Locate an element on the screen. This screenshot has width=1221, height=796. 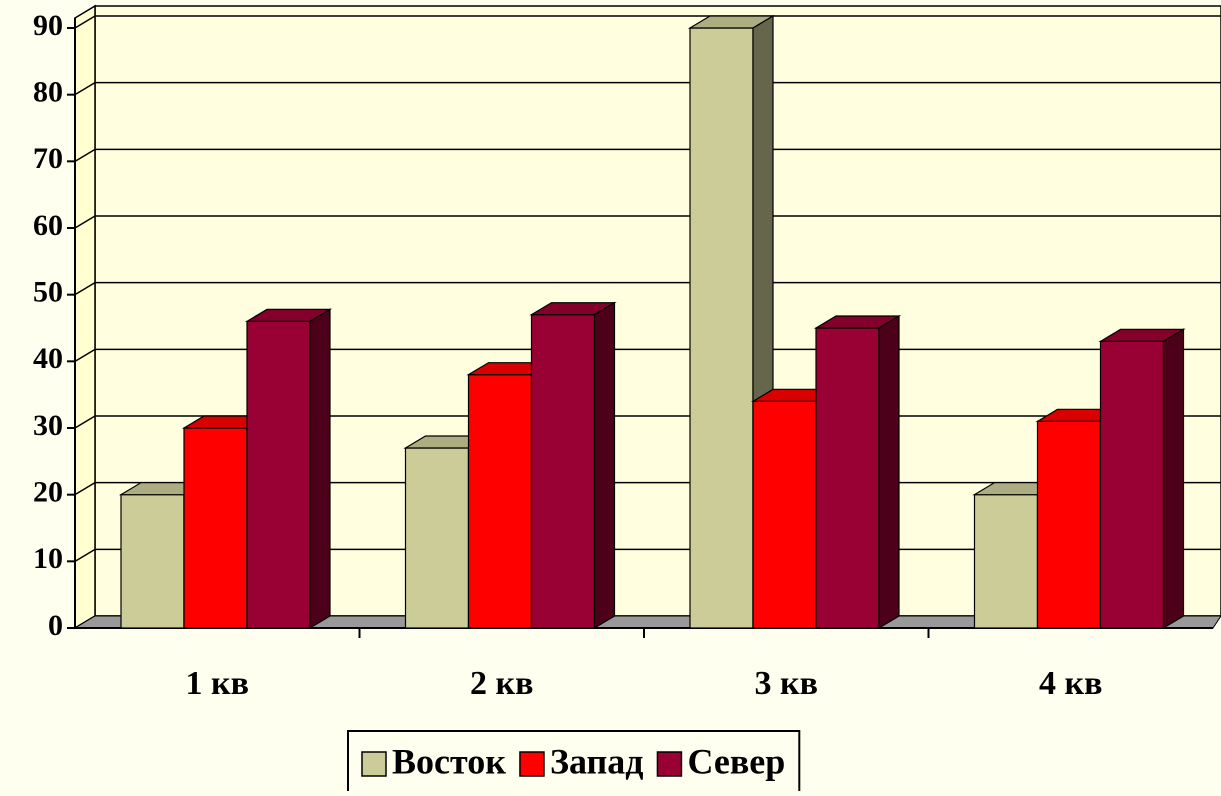
y-tick-label: 50 is located at coordinates (48, 292).